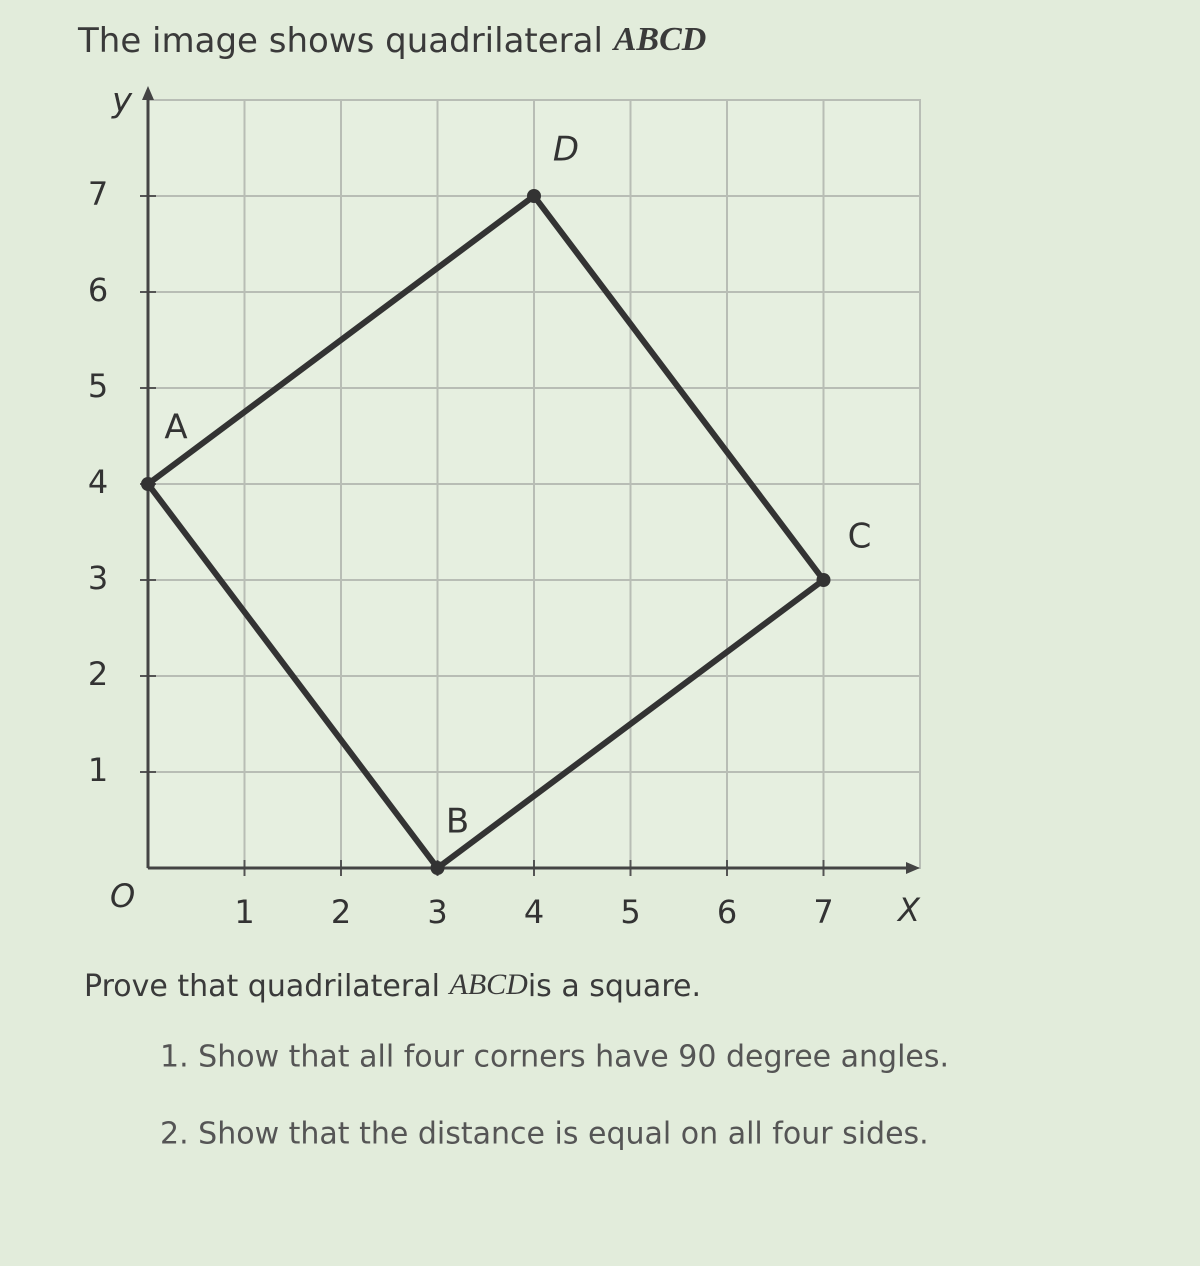  What do you see at coordinates (488, 984) in the screenshot?
I see `prompt-math: ABCD` at bounding box center [488, 984].